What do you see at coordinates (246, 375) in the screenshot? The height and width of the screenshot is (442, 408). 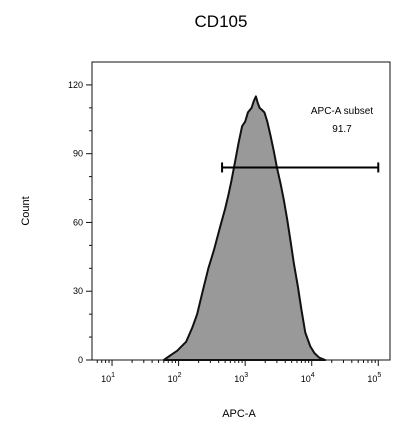 I see `x-tick-exponent-2: 3` at bounding box center [246, 375].